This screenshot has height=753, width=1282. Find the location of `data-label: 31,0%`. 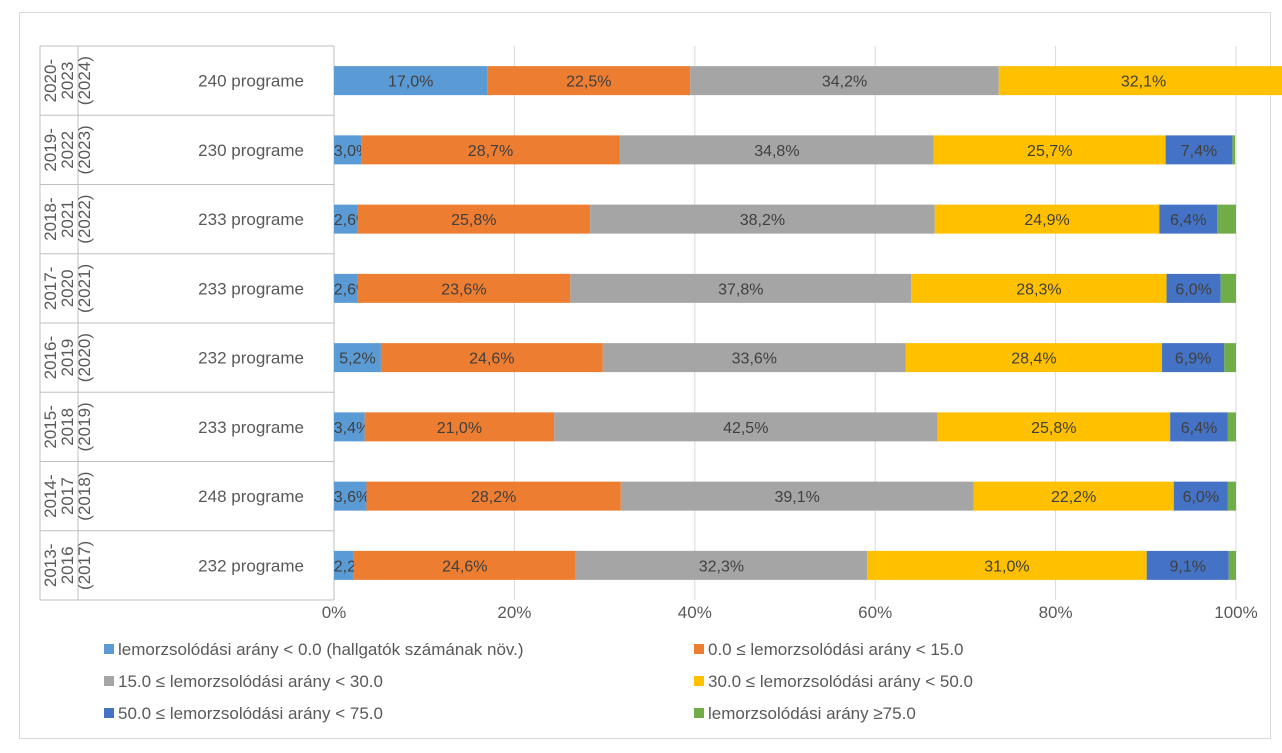

data-label: 31,0% is located at coordinates (1006, 566).